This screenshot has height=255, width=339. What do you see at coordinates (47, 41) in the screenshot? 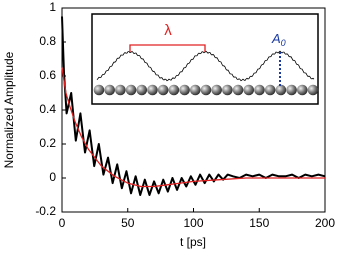
I see `y-tick-label: 0.8` at bounding box center [47, 41].